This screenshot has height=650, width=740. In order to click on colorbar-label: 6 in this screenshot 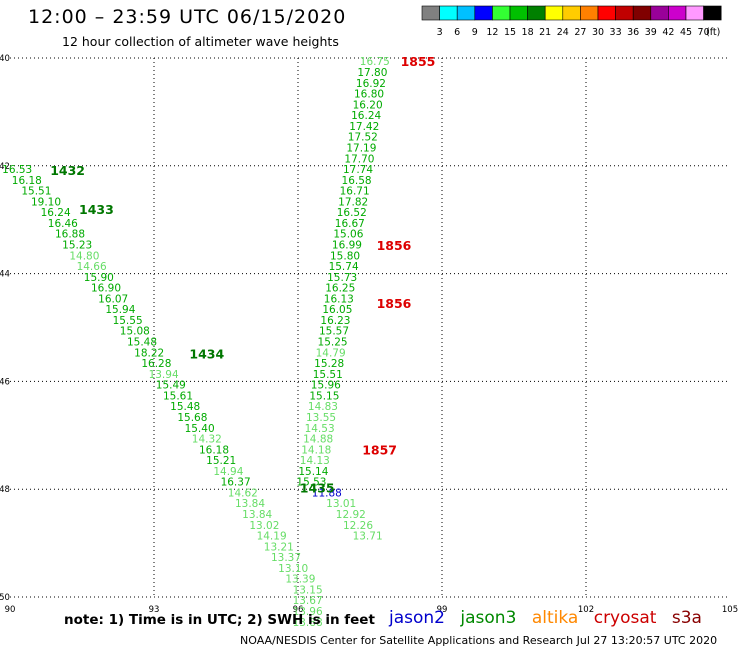, I will do `click(457, 32)`.